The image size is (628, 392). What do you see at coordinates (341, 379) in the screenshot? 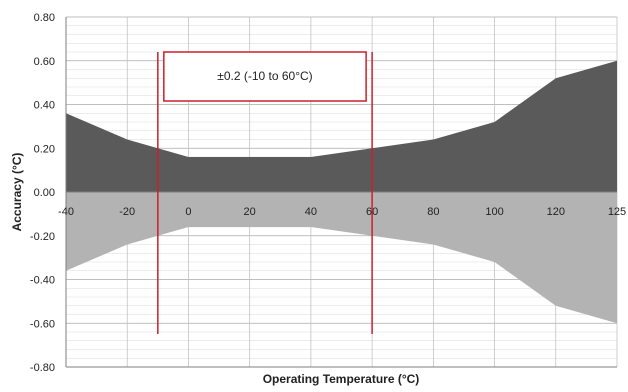
I see `x-axis-title: Operating Temperature (°C)` at bounding box center [341, 379].